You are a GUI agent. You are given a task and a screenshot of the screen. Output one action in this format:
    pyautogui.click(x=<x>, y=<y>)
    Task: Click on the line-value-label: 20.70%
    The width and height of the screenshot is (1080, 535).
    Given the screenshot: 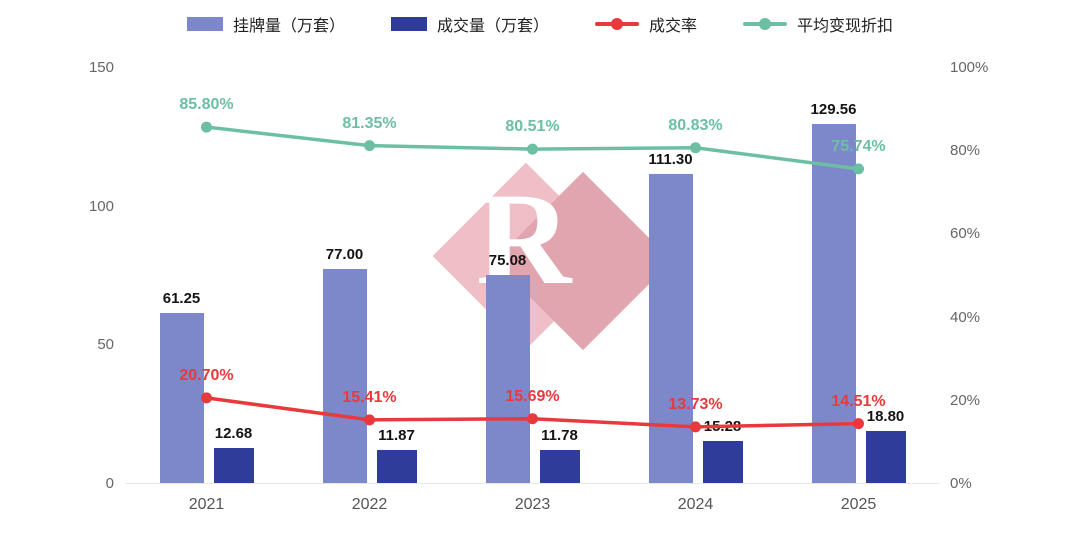 What is the action you would take?
    pyautogui.click(x=206, y=375)
    